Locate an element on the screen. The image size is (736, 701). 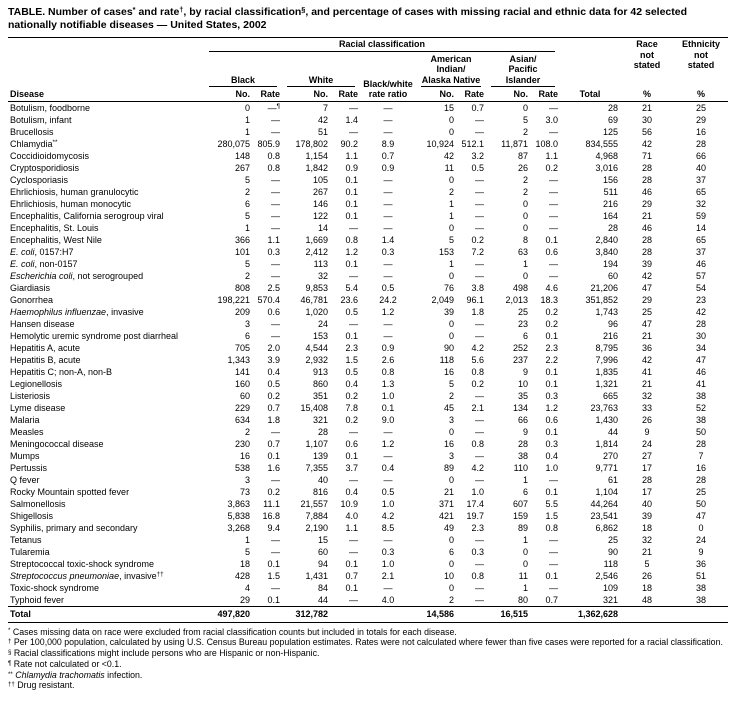
value-cell: 8.5 is located at coordinates (388, 527).